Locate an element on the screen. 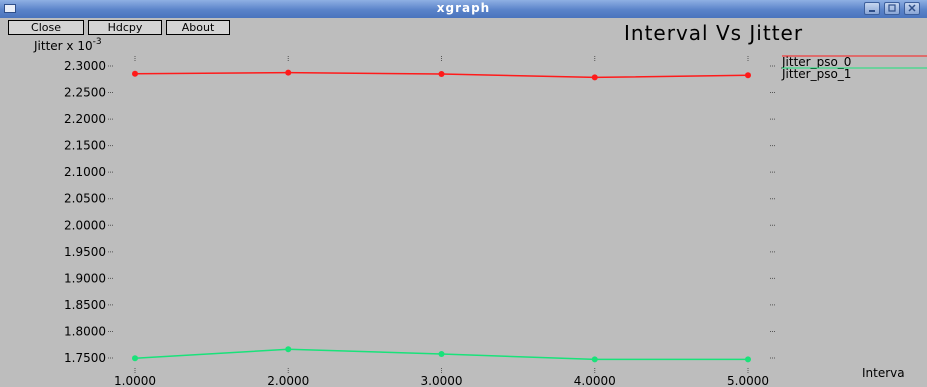 This screenshot has height=387, width=927. maximize-button is located at coordinates (892, 8).